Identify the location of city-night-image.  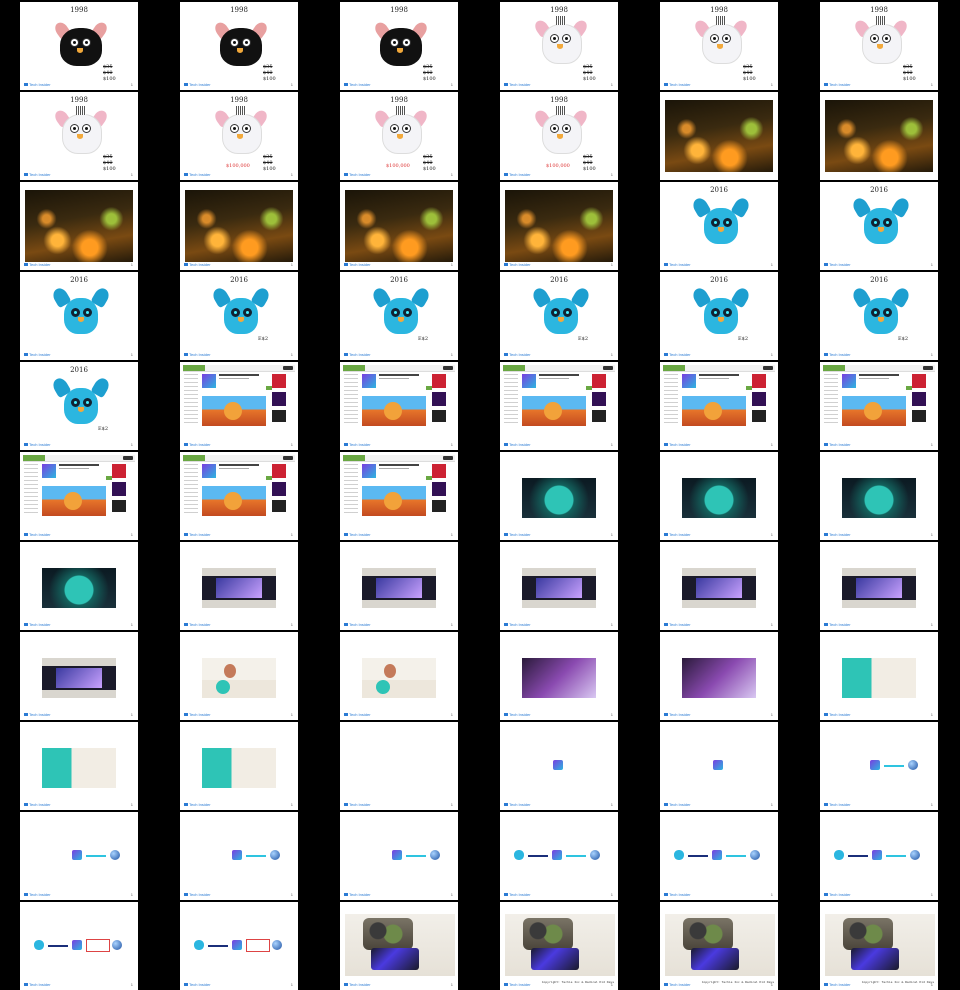
(879, 136).